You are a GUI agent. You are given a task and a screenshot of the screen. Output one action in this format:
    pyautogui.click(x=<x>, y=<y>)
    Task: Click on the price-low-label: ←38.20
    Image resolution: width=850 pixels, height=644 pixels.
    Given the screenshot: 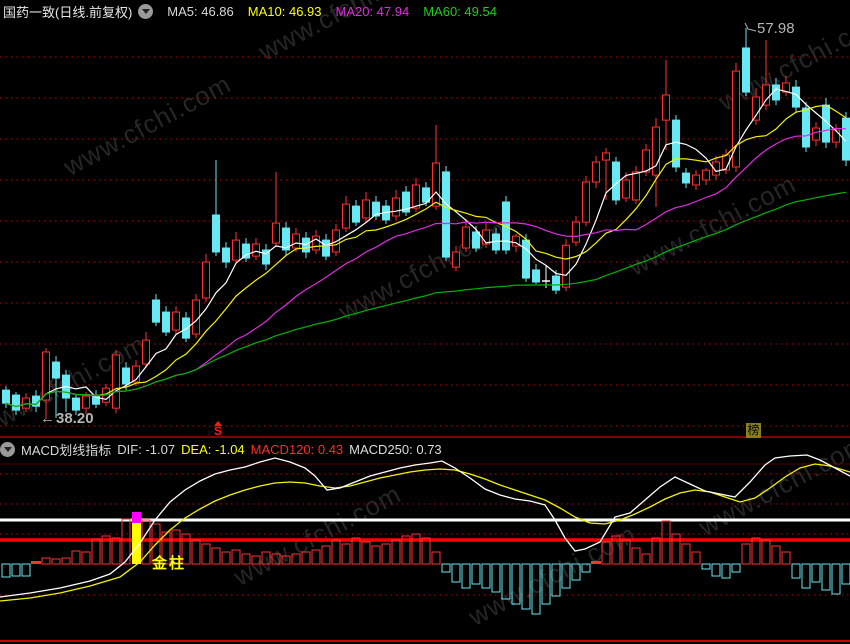 What is the action you would take?
    pyautogui.click(x=67, y=418)
    